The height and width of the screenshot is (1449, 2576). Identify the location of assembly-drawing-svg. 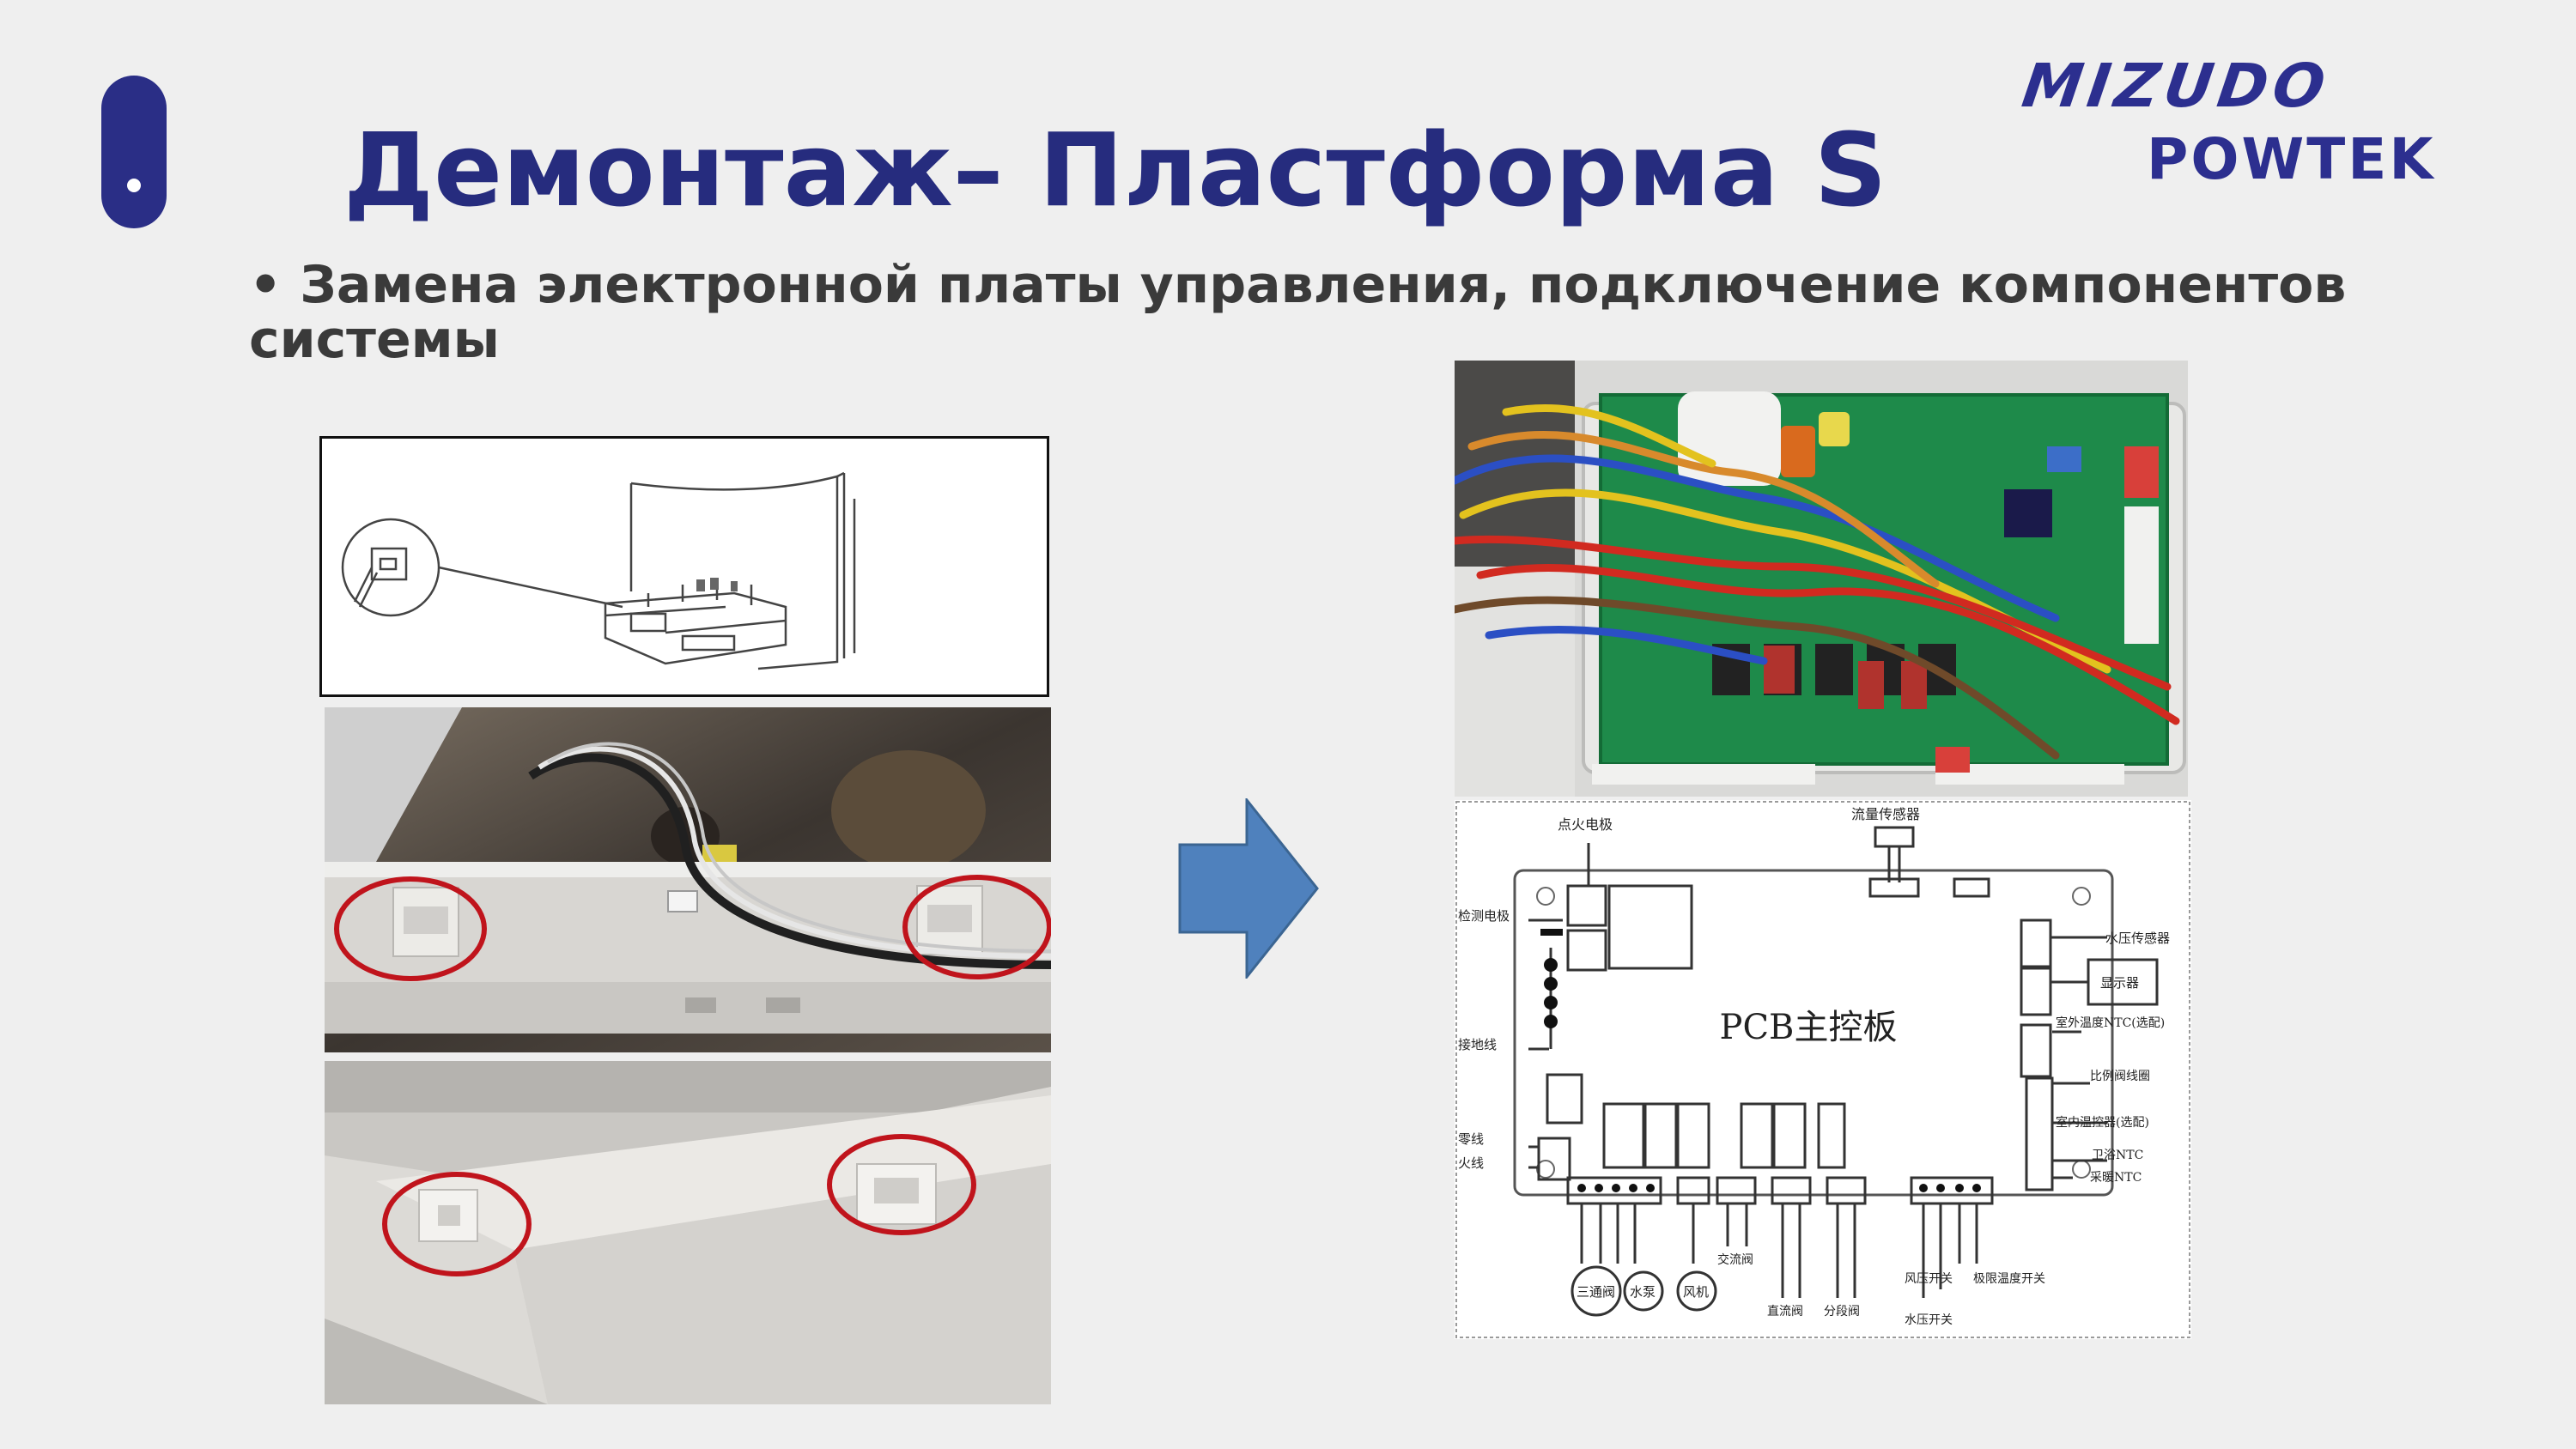
(598, 570).